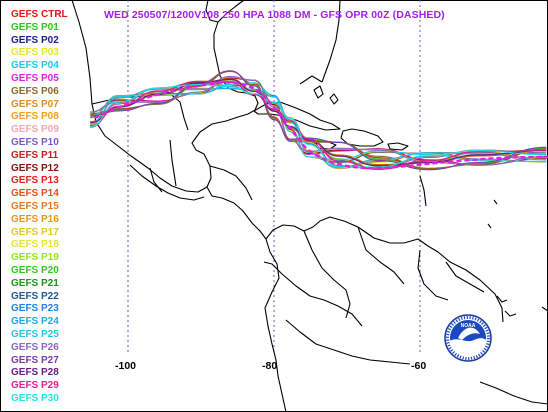 The height and width of the screenshot is (412, 548). What do you see at coordinates (35, 206) in the screenshot?
I see `legend-item: GEFS P15` at bounding box center [35, 206].